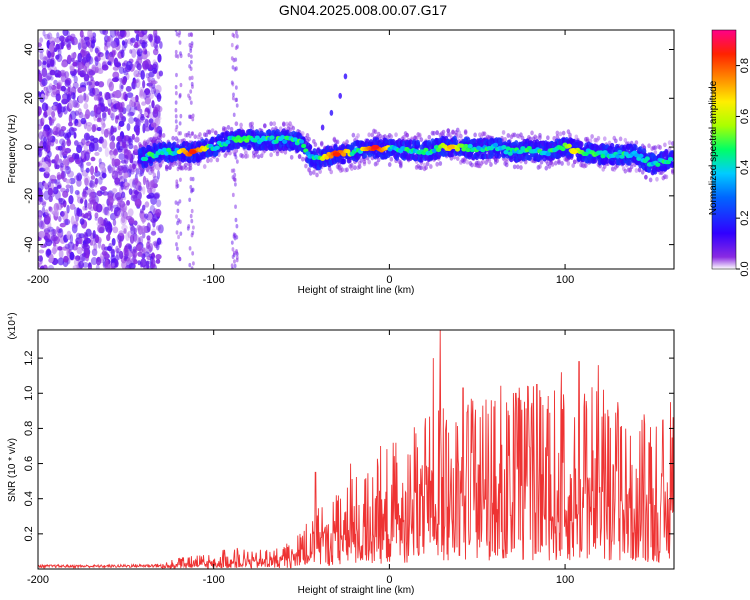  I want to click on colorbar-tick-label: 0.2, so click(744, 218).